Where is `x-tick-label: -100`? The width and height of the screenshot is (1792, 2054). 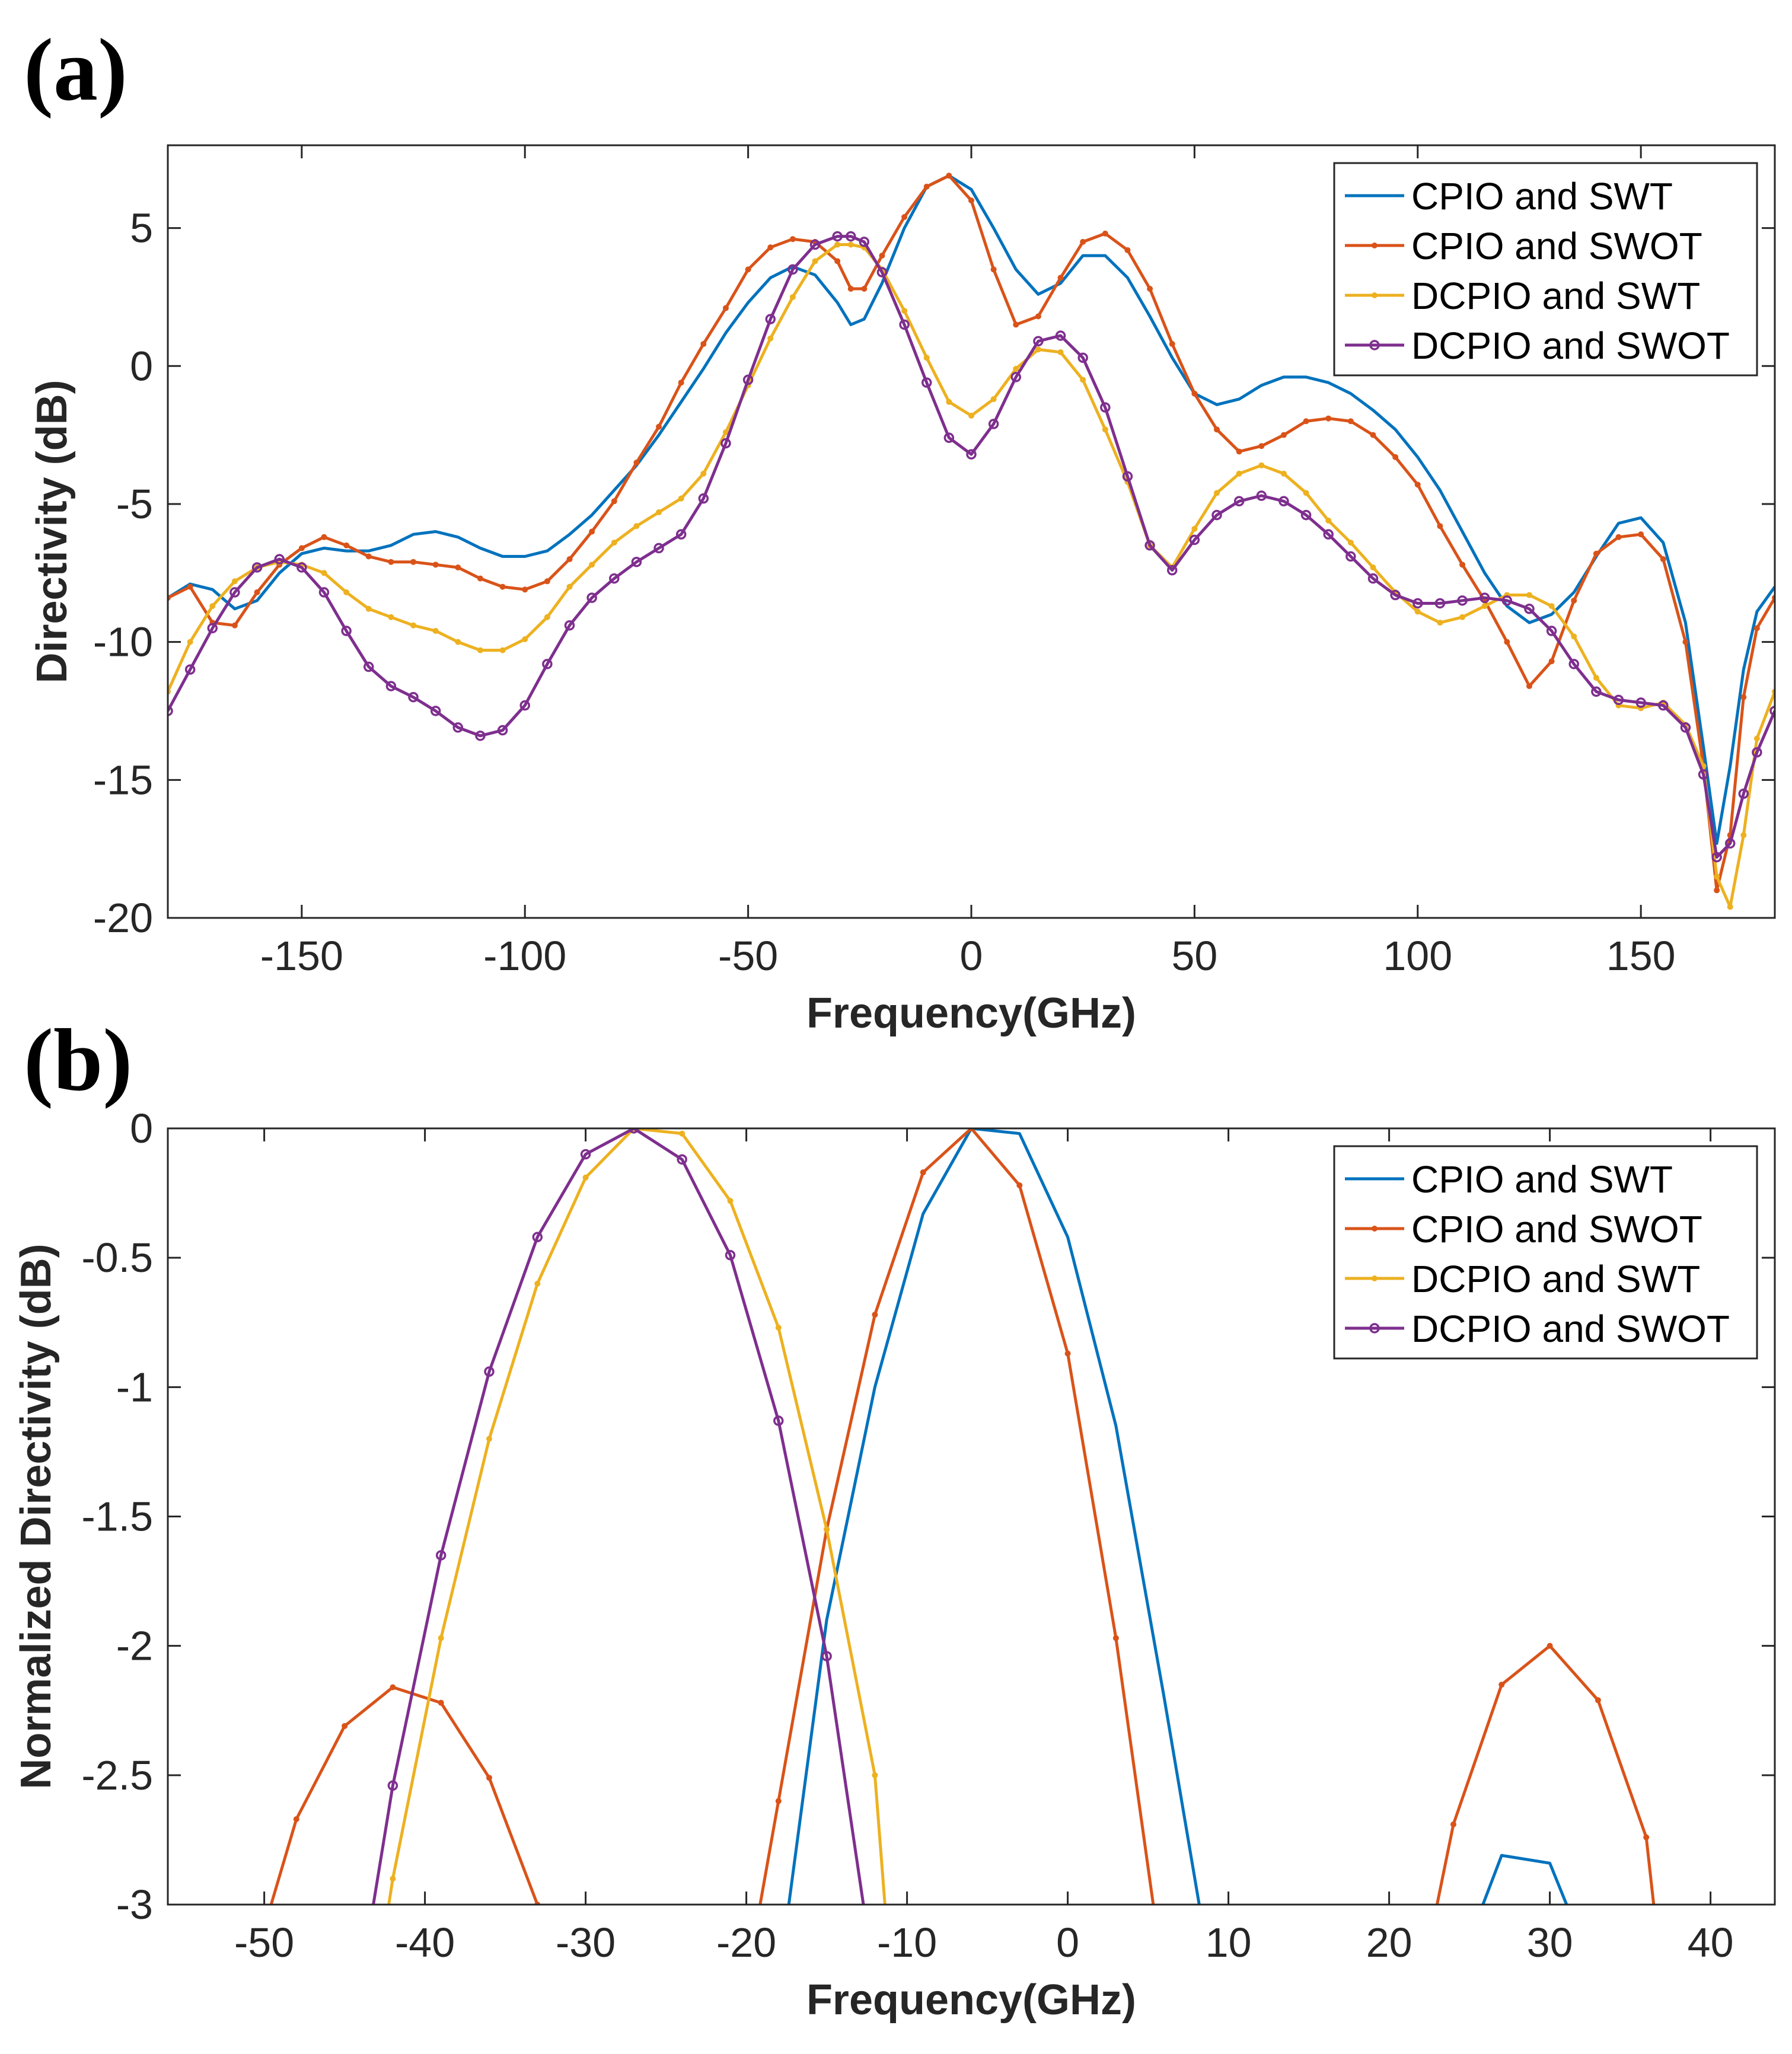 x-tick-label: -100 is located at coordinates (524, 956).